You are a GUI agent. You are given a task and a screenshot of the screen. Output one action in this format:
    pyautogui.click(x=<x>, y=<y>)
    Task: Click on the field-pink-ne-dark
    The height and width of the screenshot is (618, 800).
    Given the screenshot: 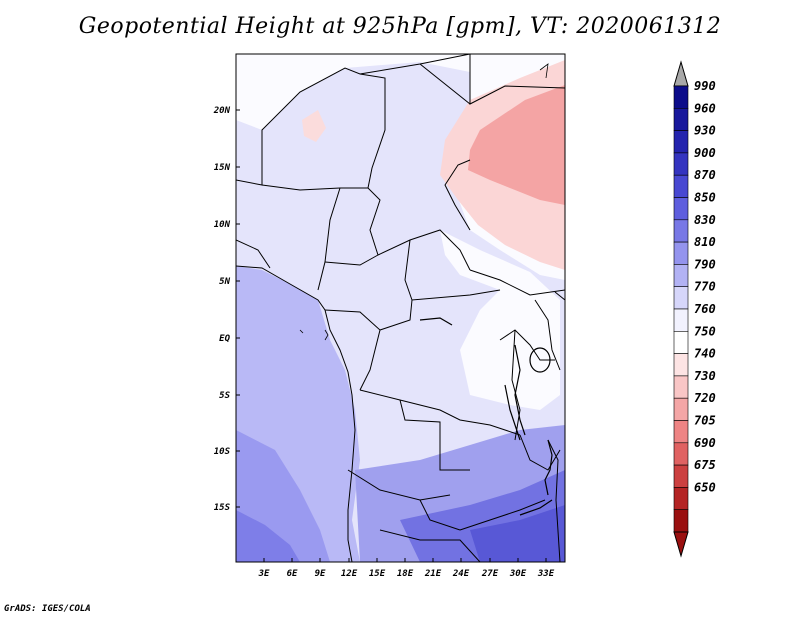 What is the action you would take?
    pyautogui.click(x=516, y=145)
    